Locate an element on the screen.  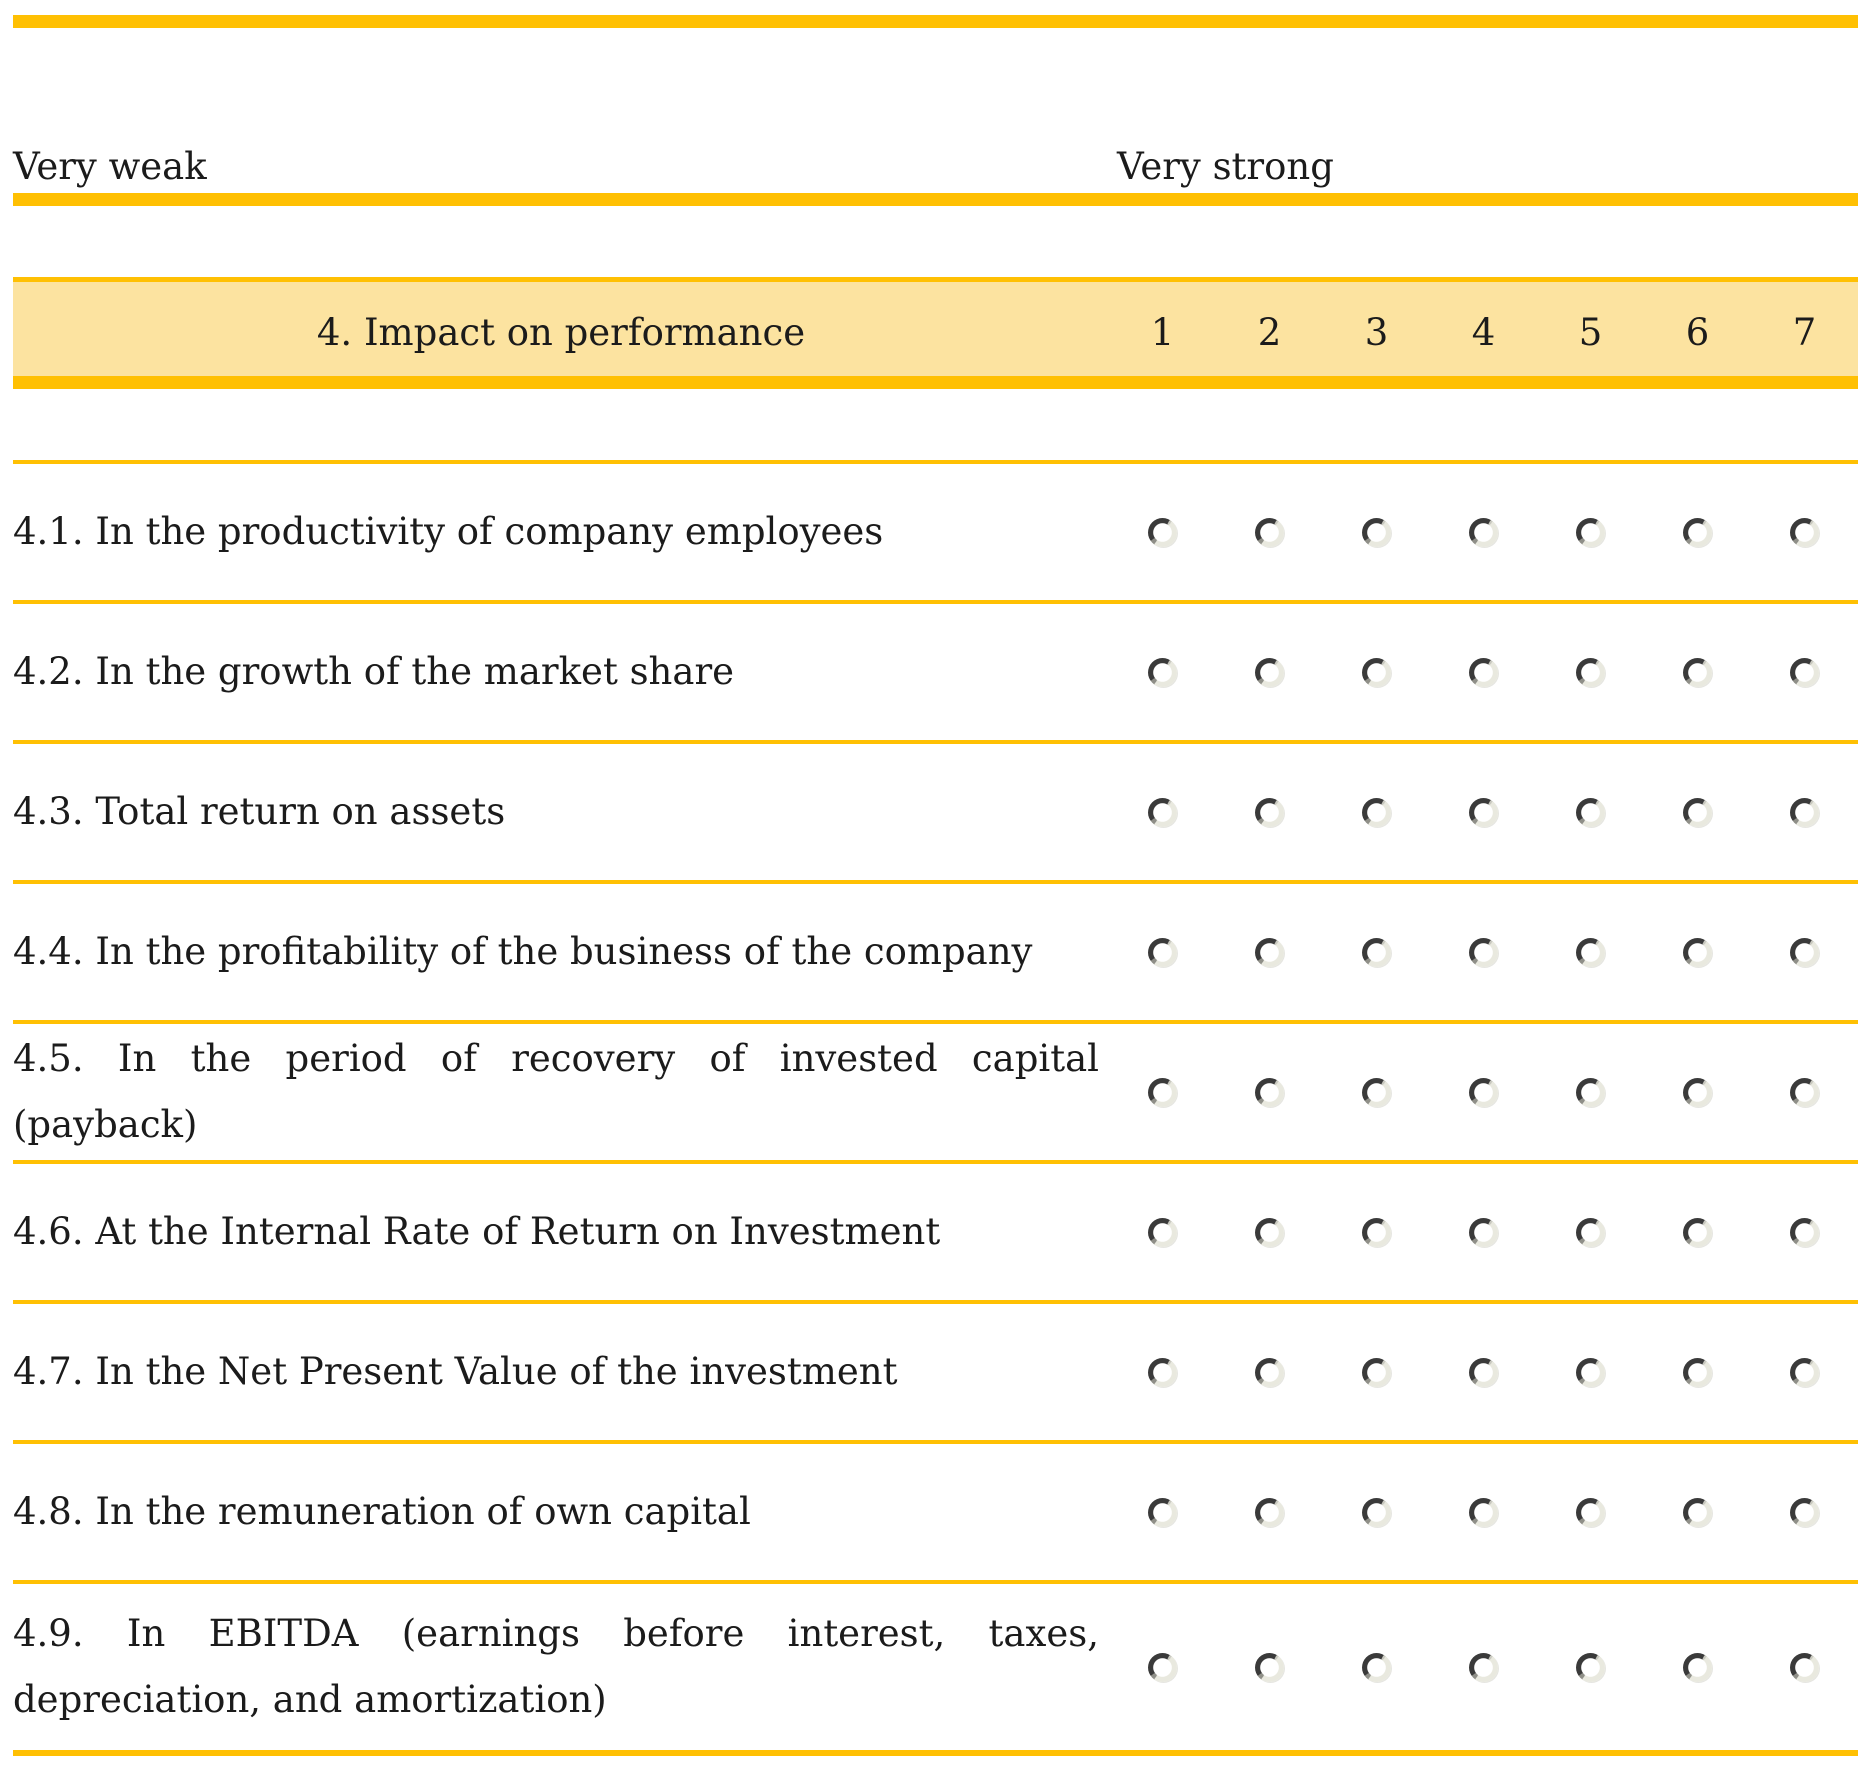
question-label: 4.8. In the remuneration of own capital is located at coordinates (382, 1512).